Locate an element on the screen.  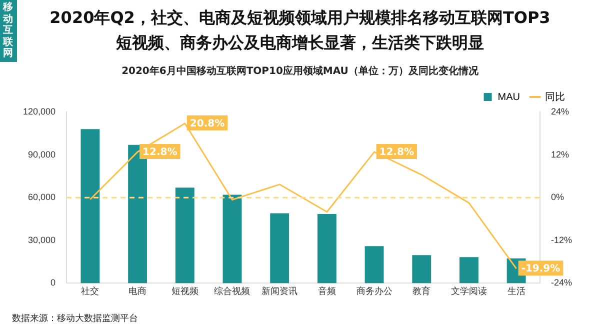
legend-label: 同比 is located at coordinates (555, 96).